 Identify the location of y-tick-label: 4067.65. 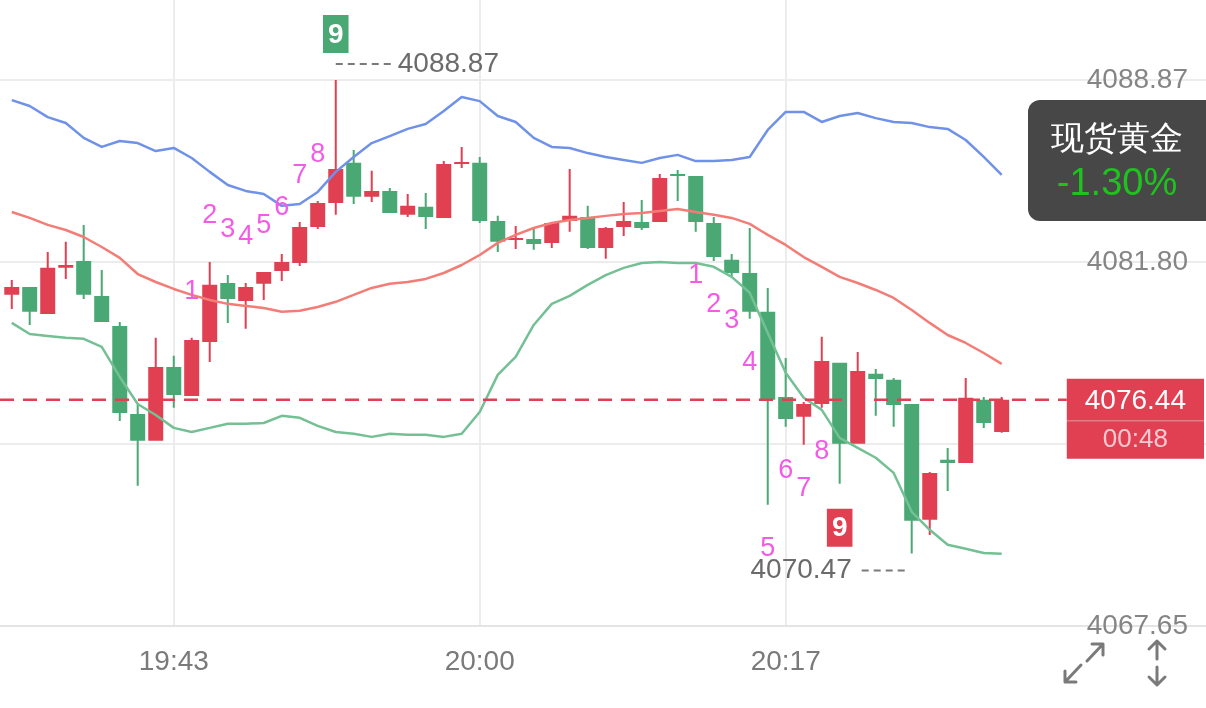
(1137, 624).